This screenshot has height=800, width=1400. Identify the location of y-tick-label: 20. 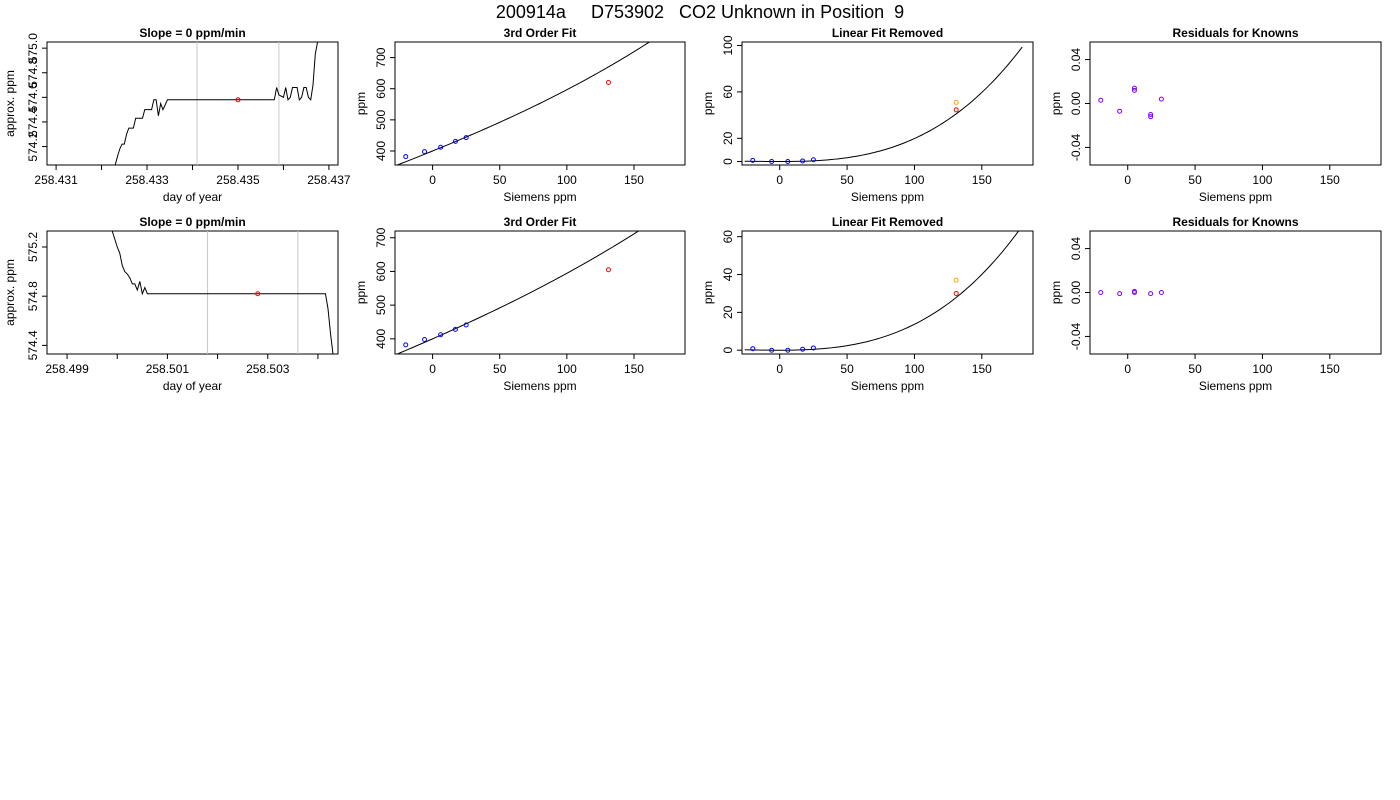
(728, 312).